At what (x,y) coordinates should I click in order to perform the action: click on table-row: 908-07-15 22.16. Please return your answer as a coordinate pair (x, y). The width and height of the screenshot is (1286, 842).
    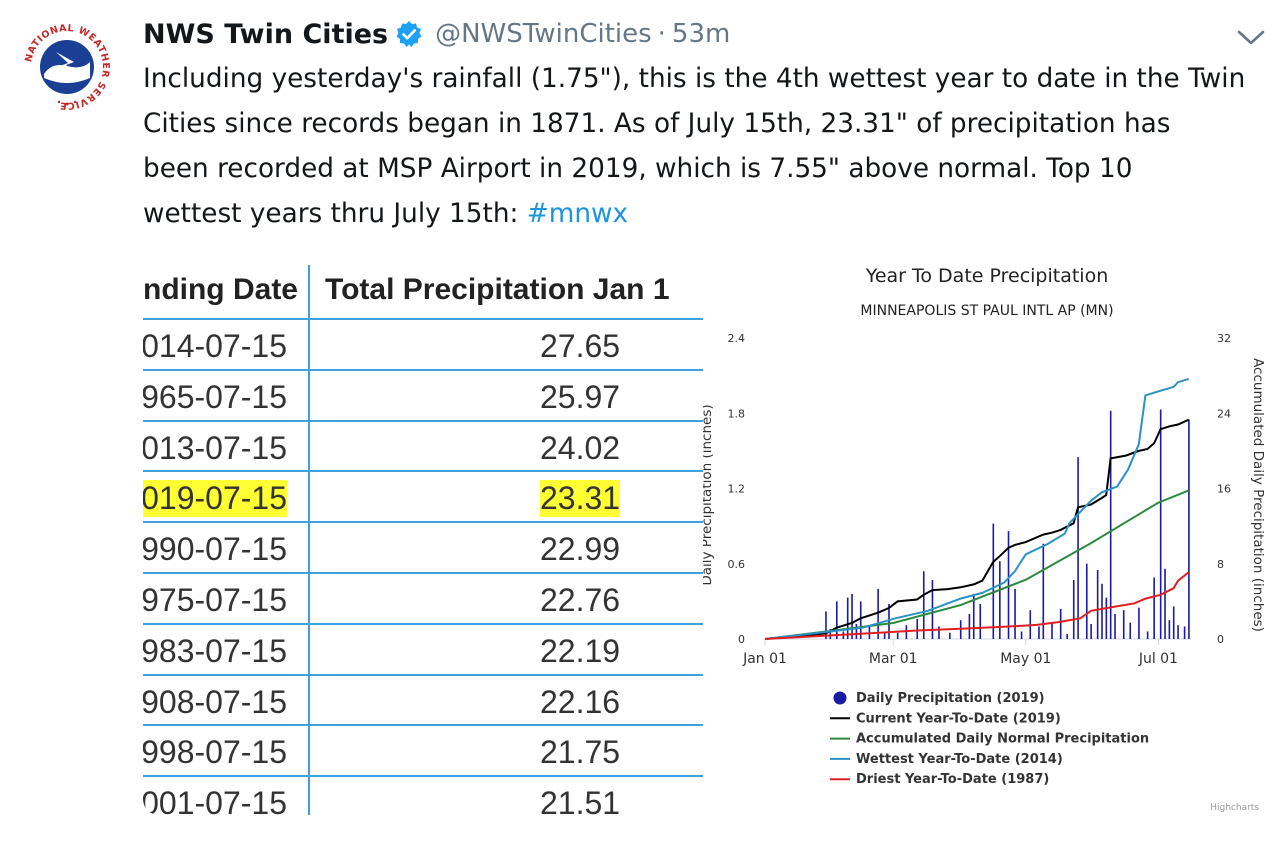
    Looking at the image, I should click on (423, 701).